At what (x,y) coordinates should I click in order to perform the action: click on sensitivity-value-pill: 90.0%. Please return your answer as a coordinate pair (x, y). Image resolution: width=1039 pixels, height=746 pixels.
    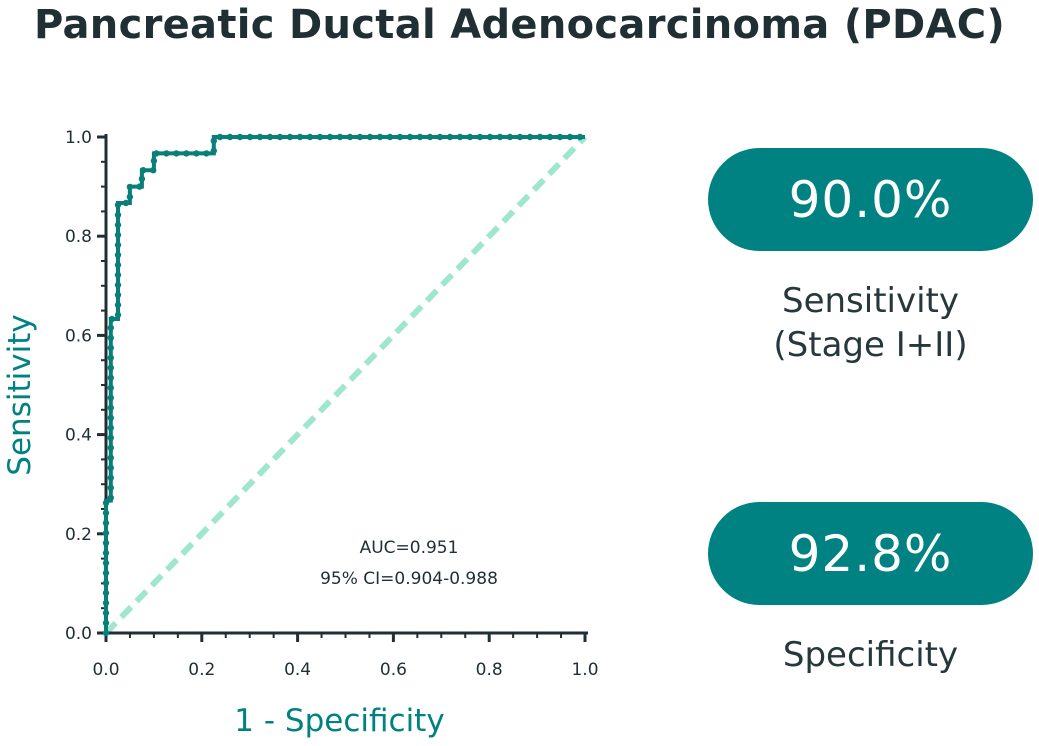
    Looking at the image, I should click on (870, 199).